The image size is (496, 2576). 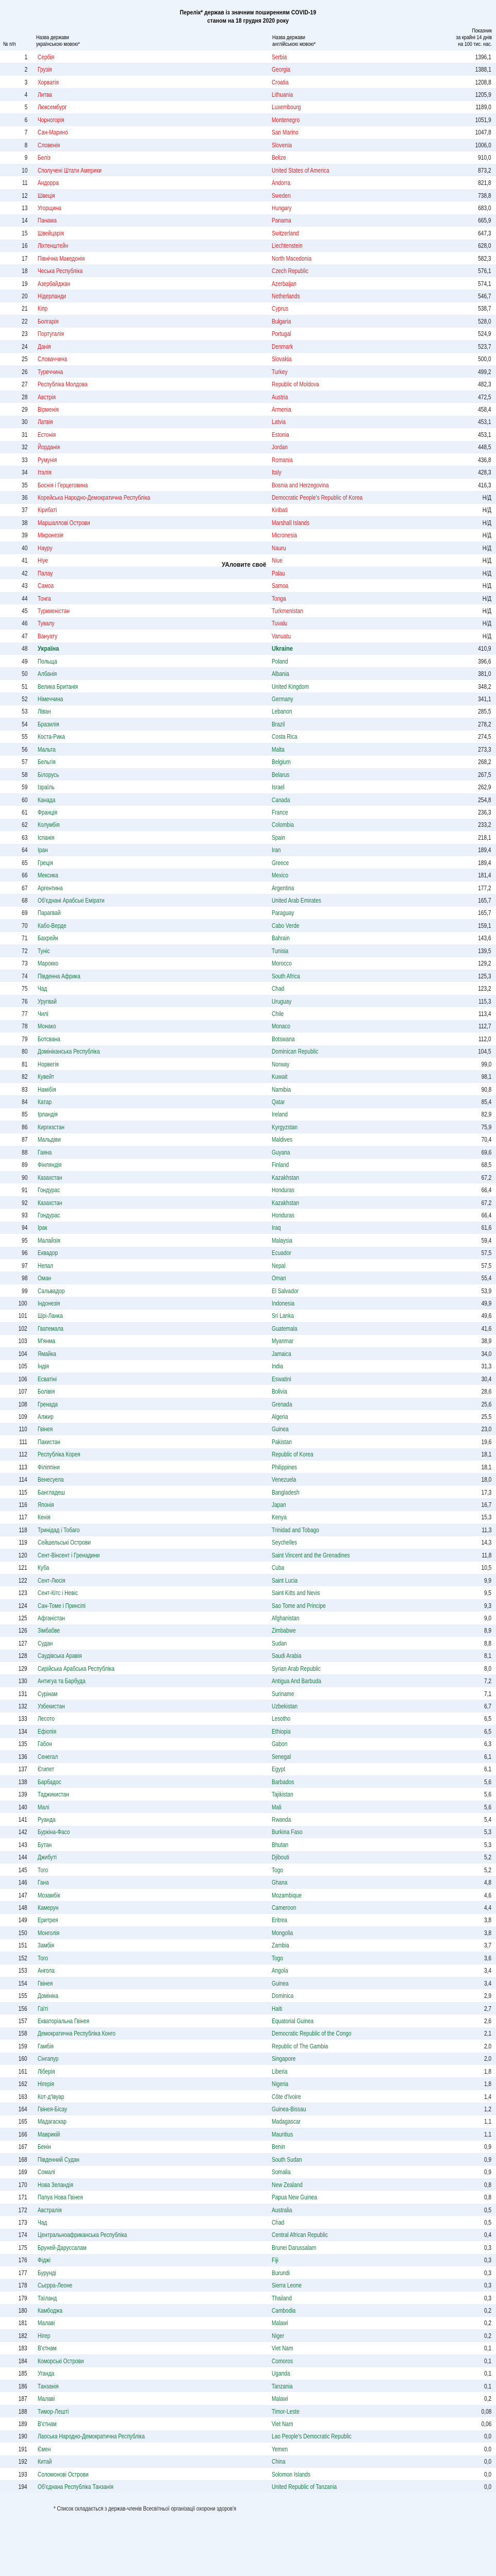 I want to click on indicator-value-text: 273,3, so click(x=484, y=749).